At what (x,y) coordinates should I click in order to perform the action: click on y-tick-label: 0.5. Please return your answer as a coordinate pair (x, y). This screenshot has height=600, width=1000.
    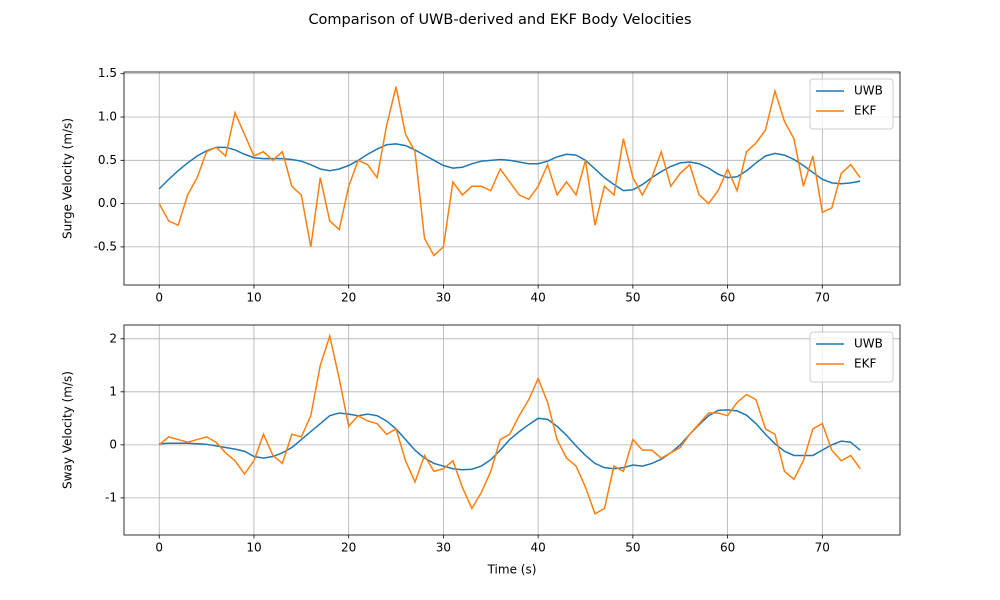
    Looking at the image, I should click on (107, 160).